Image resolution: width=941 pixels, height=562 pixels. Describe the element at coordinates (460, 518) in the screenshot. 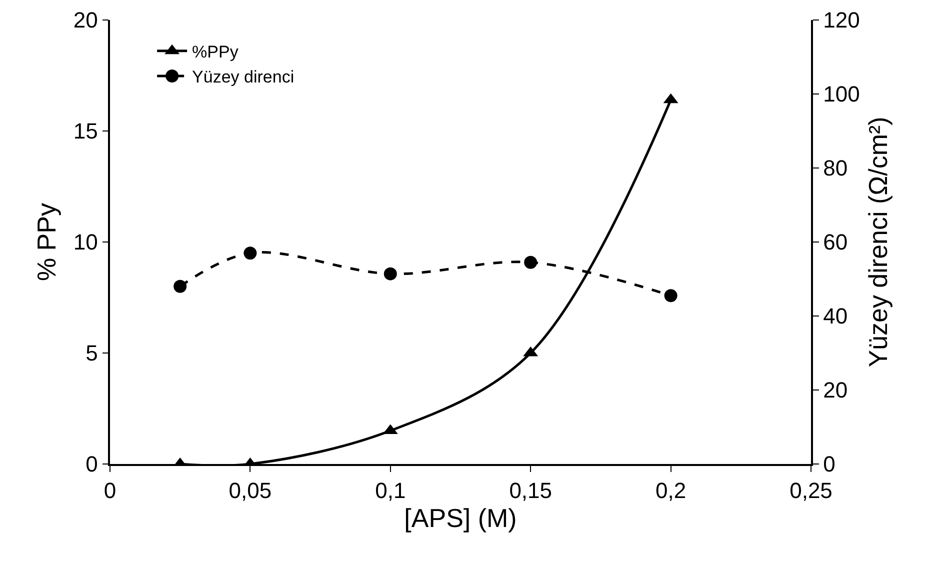

I see `x-axis-title: [APS] (M)` at that location.